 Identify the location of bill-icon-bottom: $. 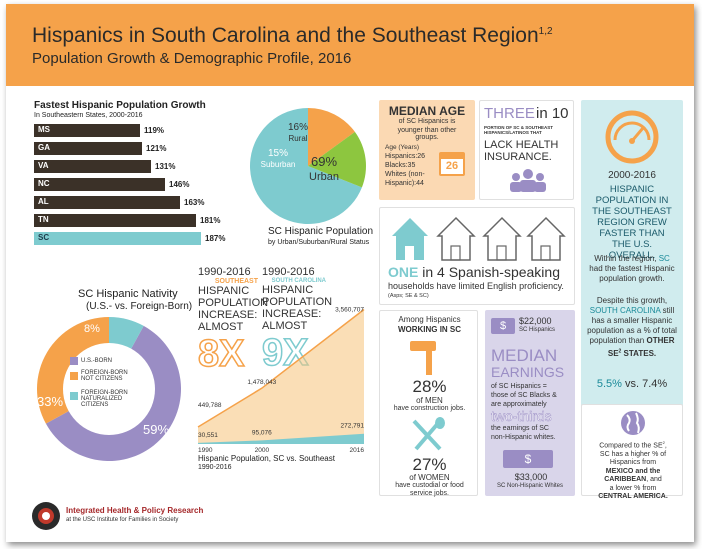
(528, 459).